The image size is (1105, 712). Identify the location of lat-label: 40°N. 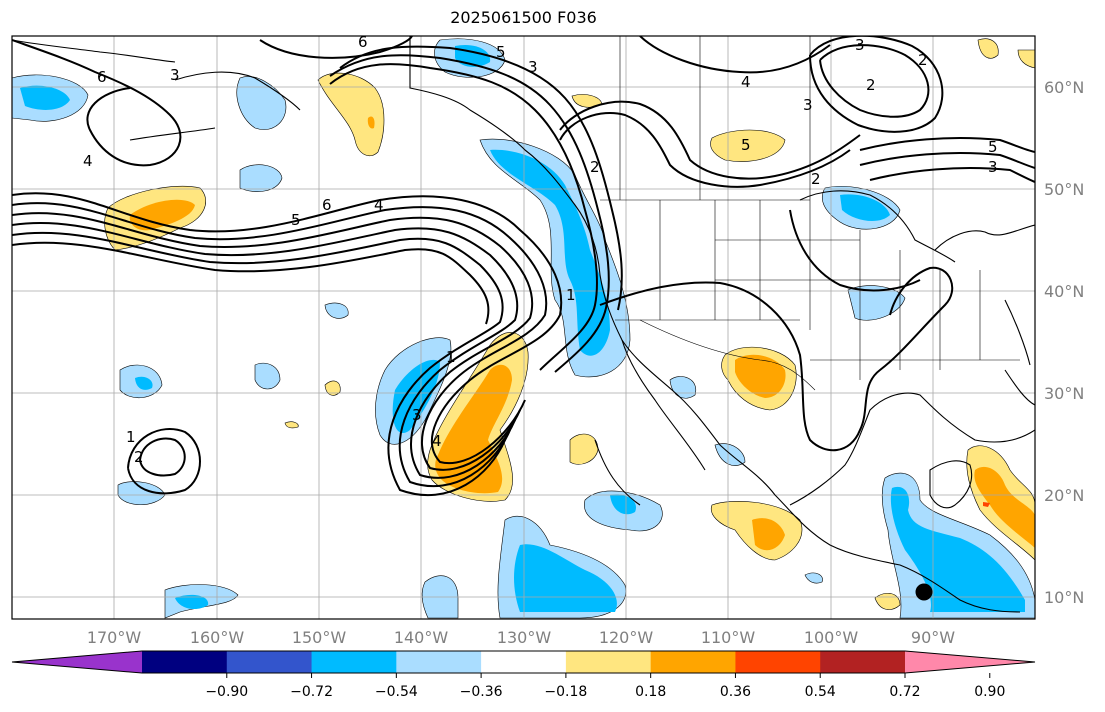
(1064, 291).